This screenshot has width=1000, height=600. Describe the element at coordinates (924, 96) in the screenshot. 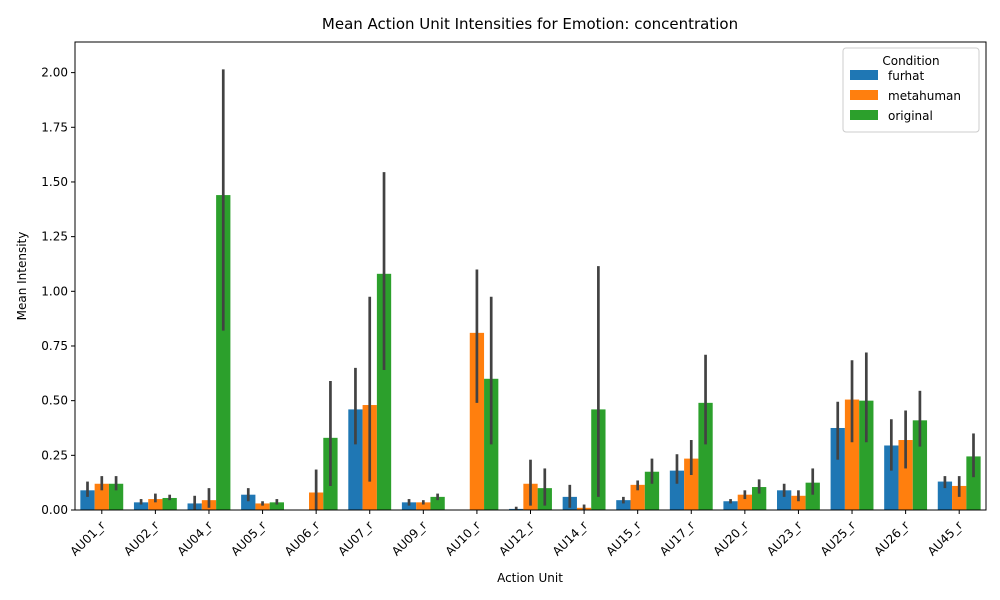

I see `legend-label-metahuman: metahuman` at that location.